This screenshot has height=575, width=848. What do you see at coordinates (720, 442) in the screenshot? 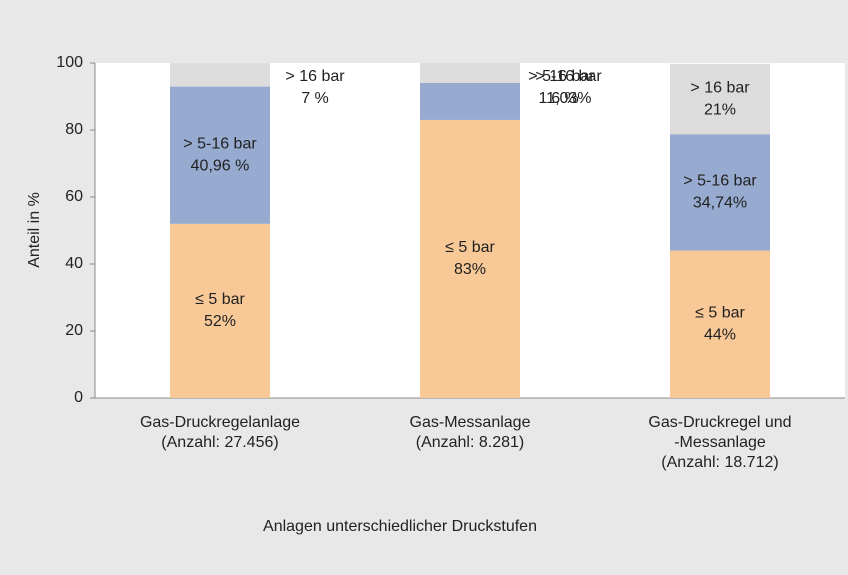
I see `x-tick-label: -Messanlage` at bounding box center [720, 442].